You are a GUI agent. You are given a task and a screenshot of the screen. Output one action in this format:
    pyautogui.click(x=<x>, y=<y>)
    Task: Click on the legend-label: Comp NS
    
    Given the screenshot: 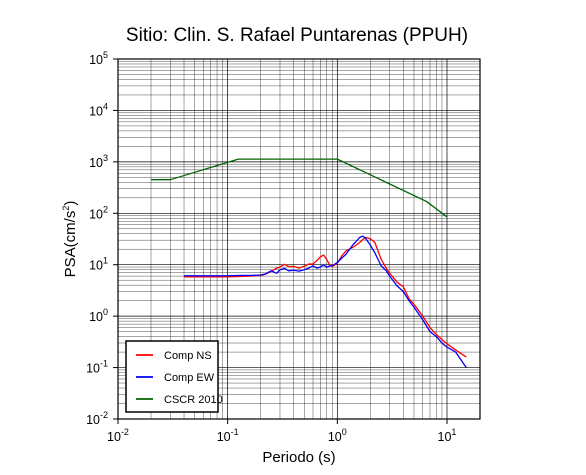 What is the action you would take?
    pyautogui.click(x=188, y=356)
    